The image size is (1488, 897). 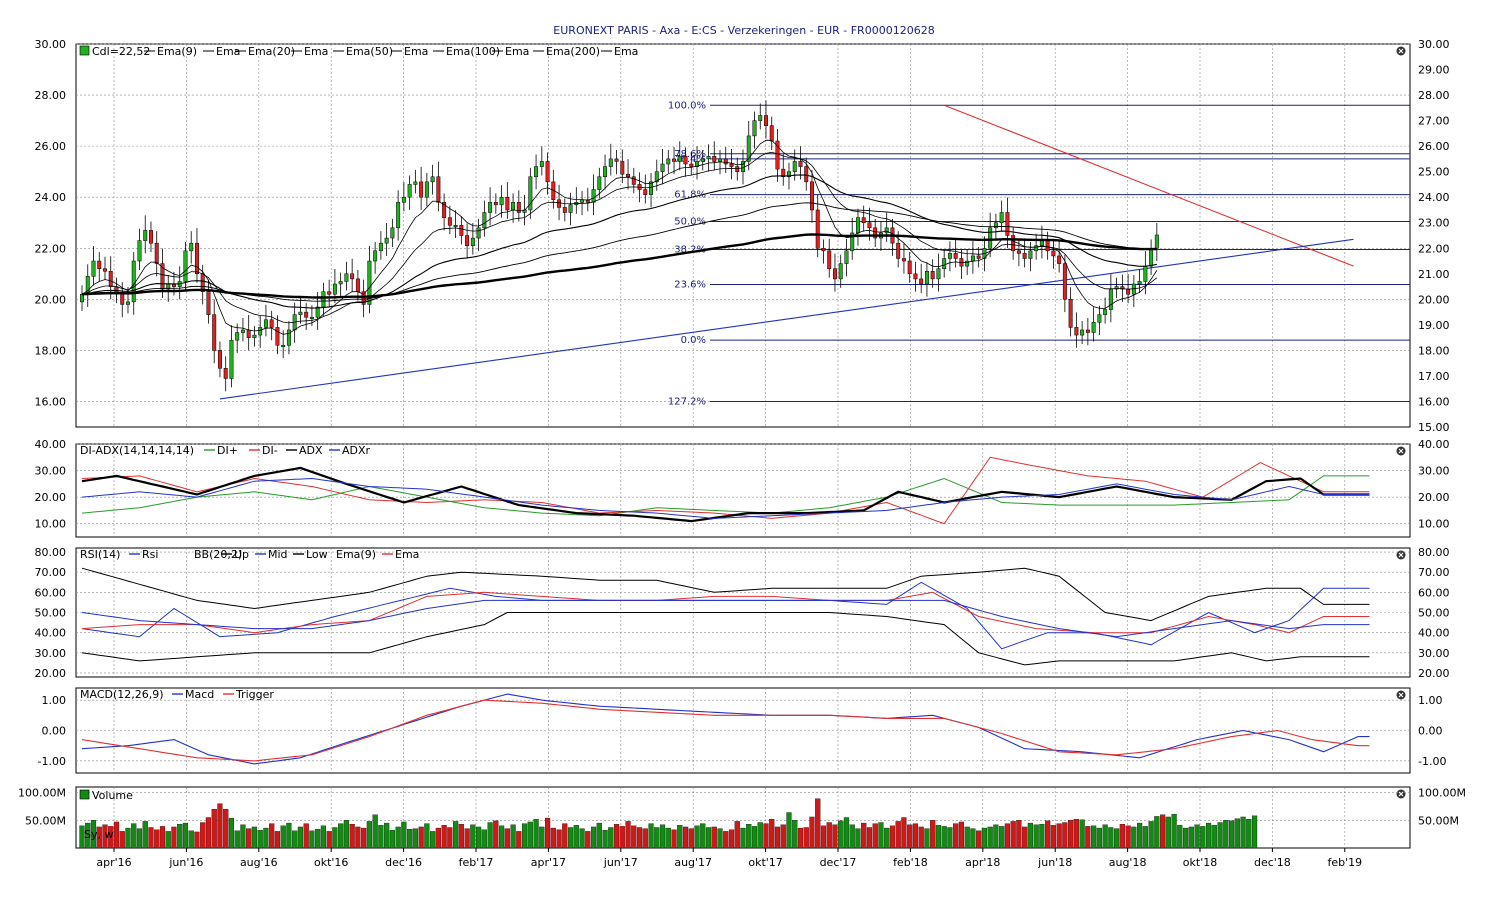 I want to click on time-axis-label: feb'19, so click(x=1344, y=862).